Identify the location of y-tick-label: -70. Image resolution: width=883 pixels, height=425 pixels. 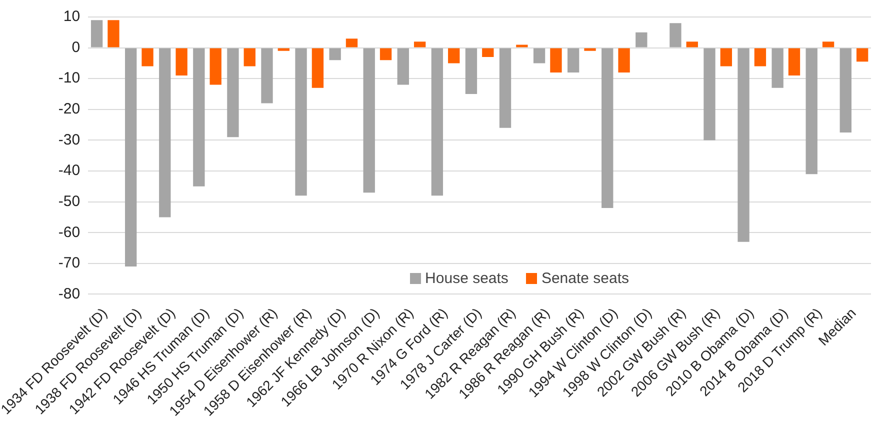
(69, 263).